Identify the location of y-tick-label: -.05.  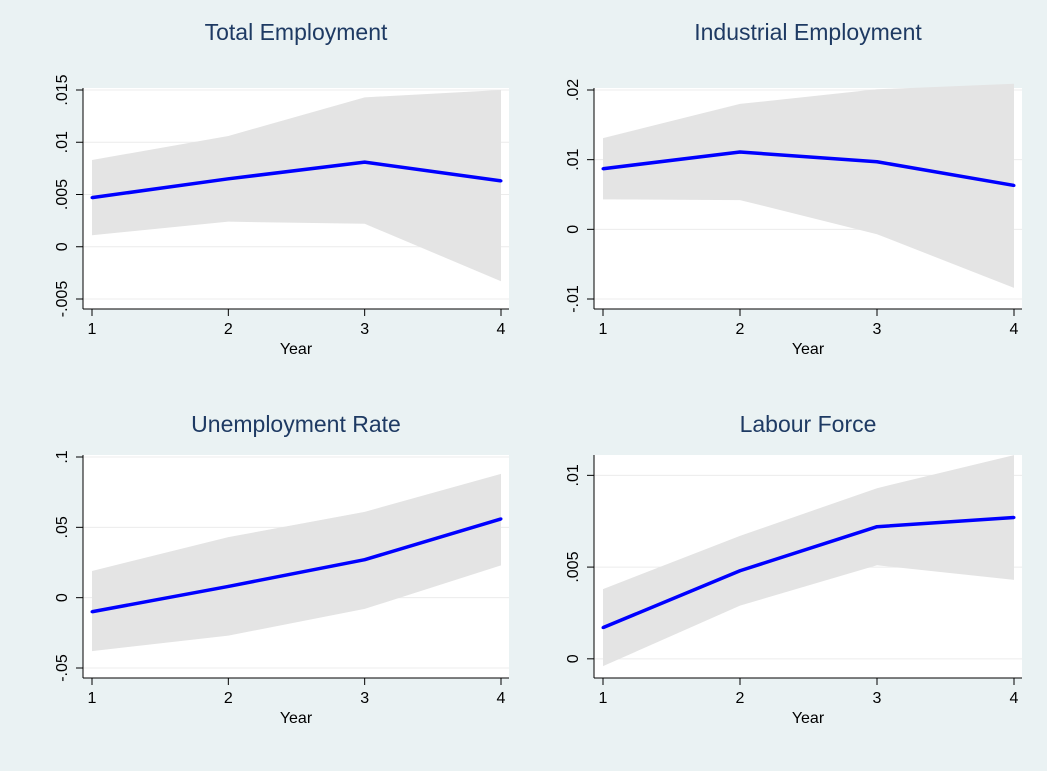
(62, 668).